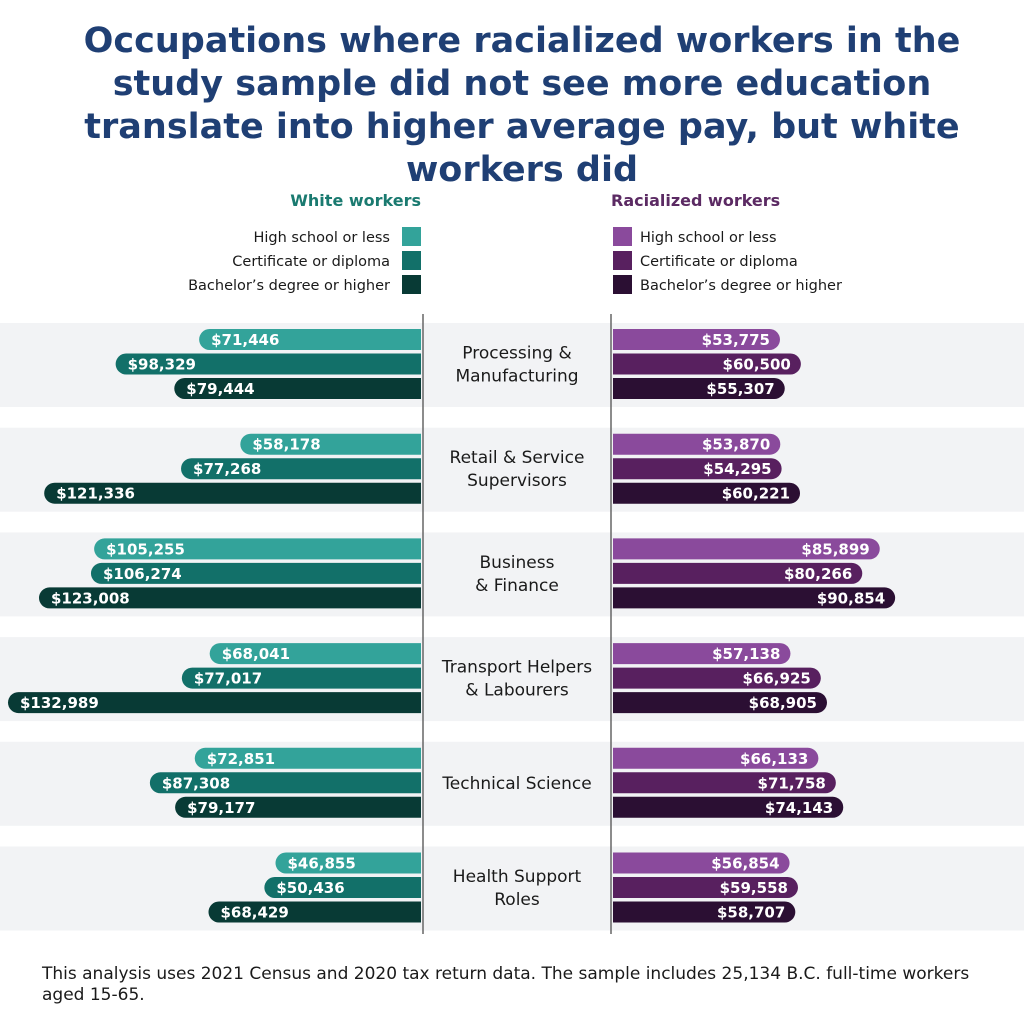 The image size is (1024, 1024). I want to click on bar-white-business-finance-high-school-or-less, so click(258, 549).